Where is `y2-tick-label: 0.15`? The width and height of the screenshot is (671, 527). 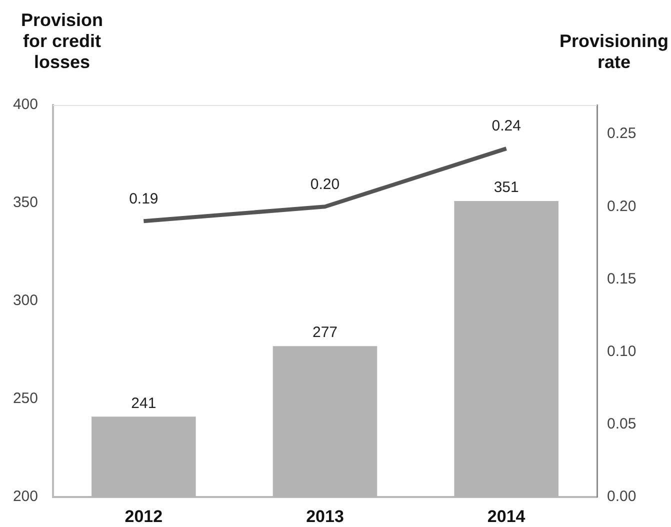
y2-tick-label: 0.15 is located at coordinates (621, 279).